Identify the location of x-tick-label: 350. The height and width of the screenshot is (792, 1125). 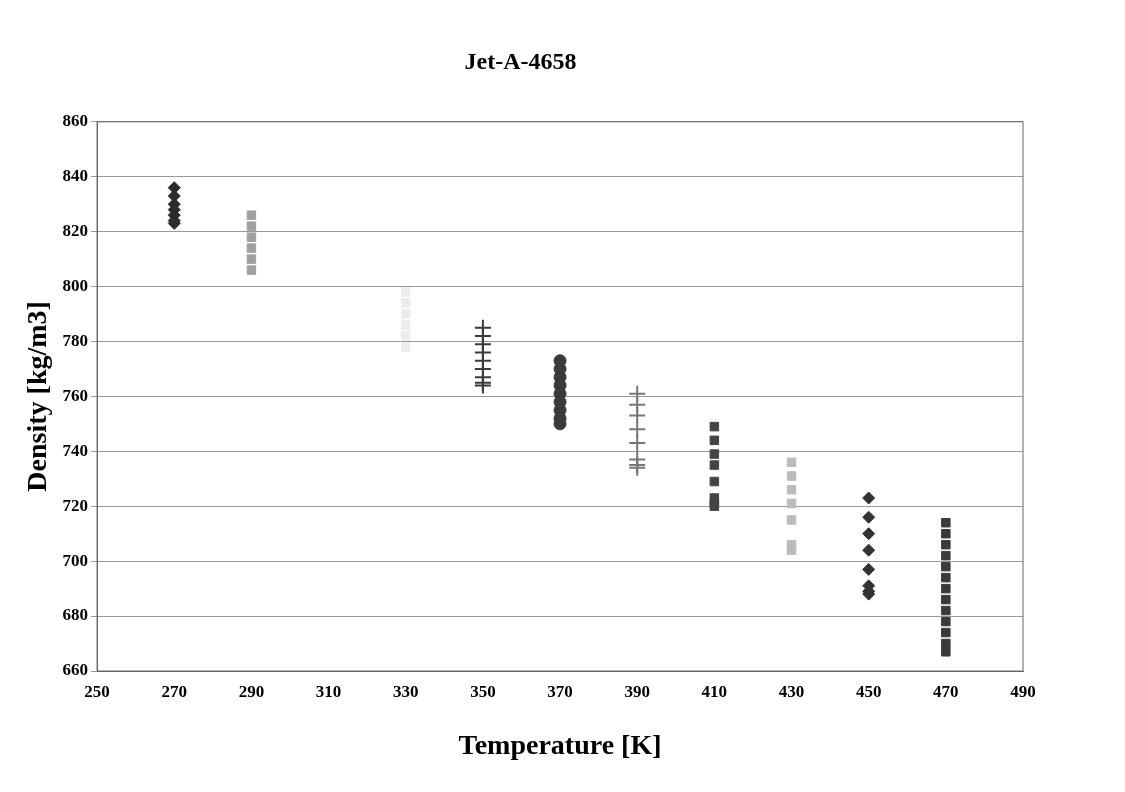
(483, 691).